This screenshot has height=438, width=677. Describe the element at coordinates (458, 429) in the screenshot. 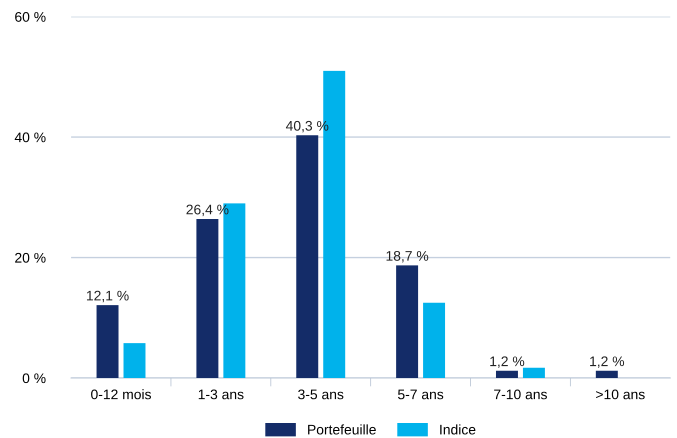

I see `legend-label: Indice` at that location.